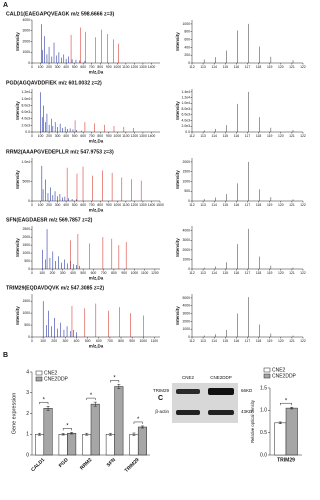  I want to click on y-tick-label: 0.0, so click(263, 455).